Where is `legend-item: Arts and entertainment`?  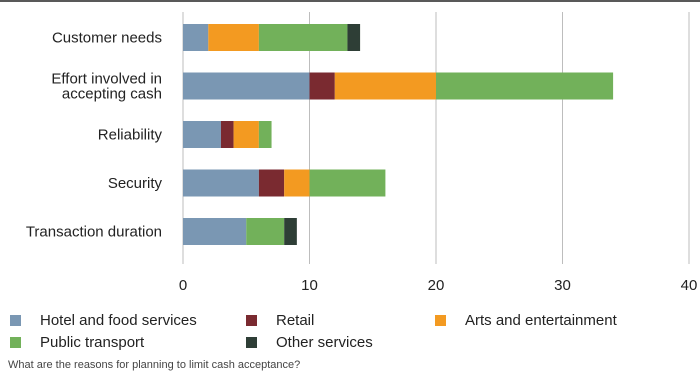 legend-item: Arts and entertainment is located at coordinates (526, 320).